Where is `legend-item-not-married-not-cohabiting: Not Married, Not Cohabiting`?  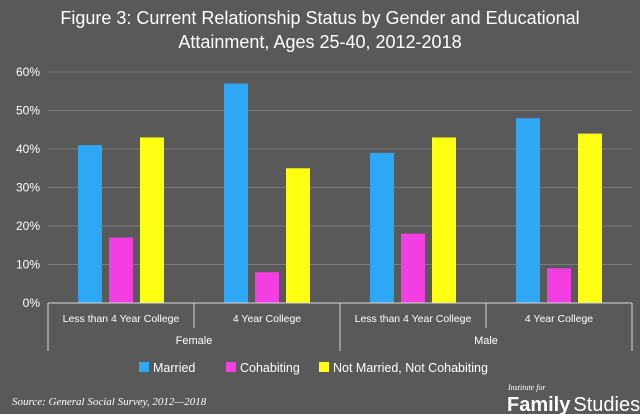 legend-item-not-married-not-cohabiting: Not Married, Not Cohabiting is located at coordinates (403, 368).